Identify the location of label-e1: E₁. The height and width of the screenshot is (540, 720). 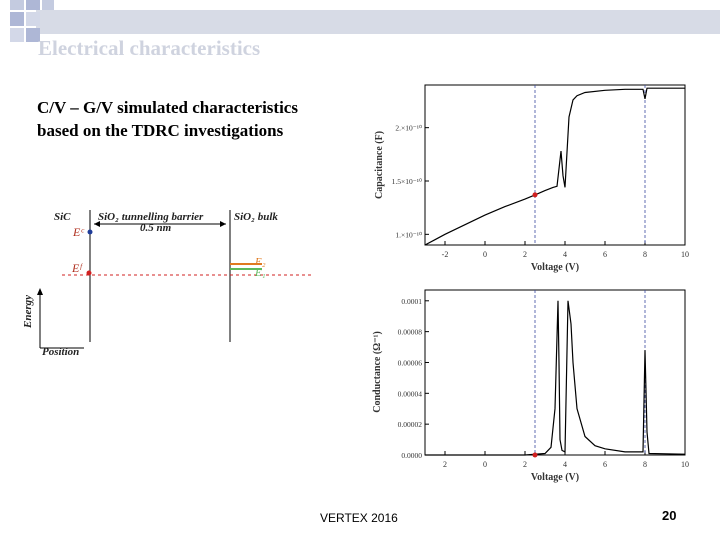
(260, 273).